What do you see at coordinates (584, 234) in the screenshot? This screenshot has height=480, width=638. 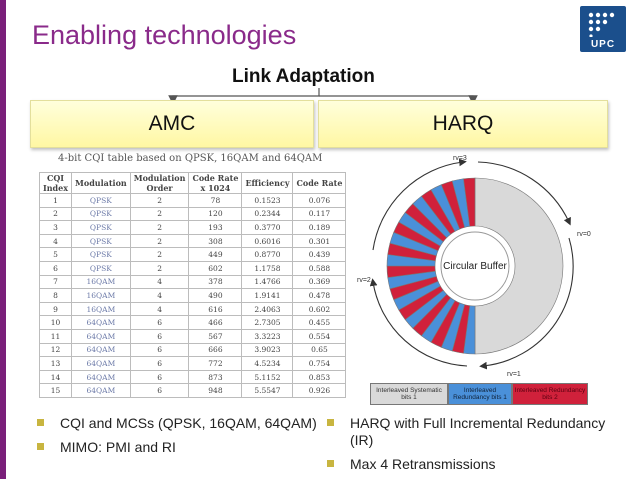 I see `rv0-label: rv=0` at bounding box center [584, 234].